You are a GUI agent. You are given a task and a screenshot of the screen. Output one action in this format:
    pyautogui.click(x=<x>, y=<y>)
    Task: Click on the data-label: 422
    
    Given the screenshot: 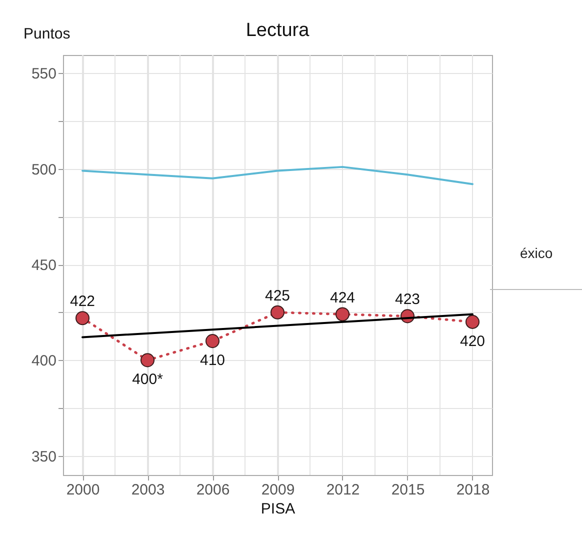 What is the action you would take?
    pyautogui.click(x=83, y=301)
    